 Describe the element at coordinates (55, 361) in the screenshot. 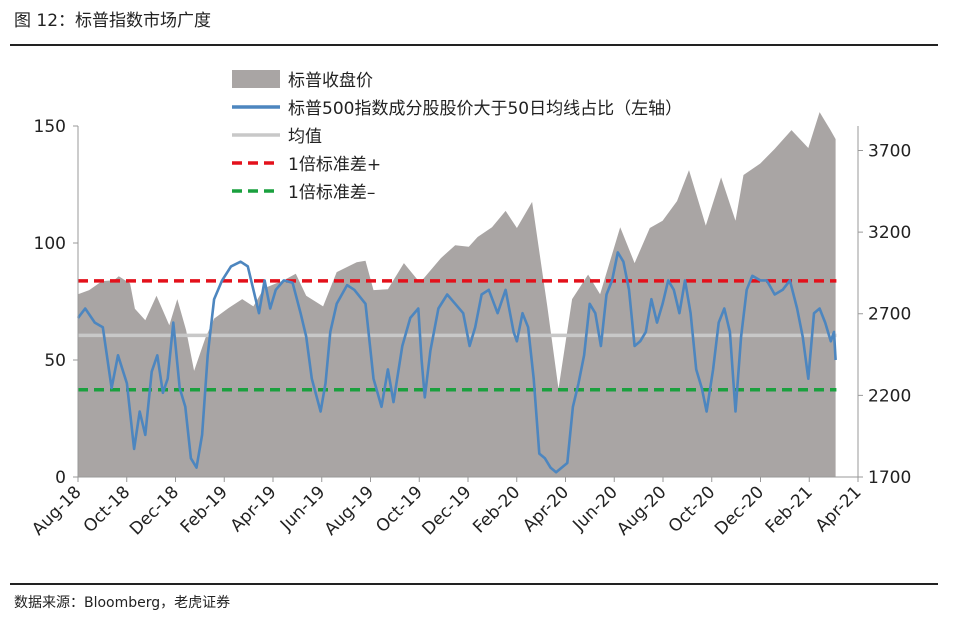

I see `y-left-tick-label: 50` at that location.